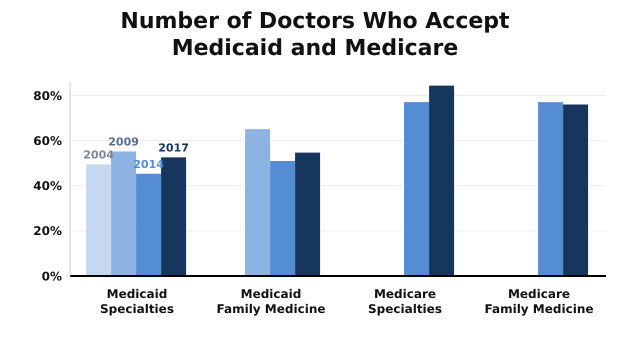 This screenshot has width=630, height=341. Describe the element at coordinates (315, 35) in the screenshot. I see `chart-title: Number of Doctors Who Accept Medicaid and Medicare` at that location.